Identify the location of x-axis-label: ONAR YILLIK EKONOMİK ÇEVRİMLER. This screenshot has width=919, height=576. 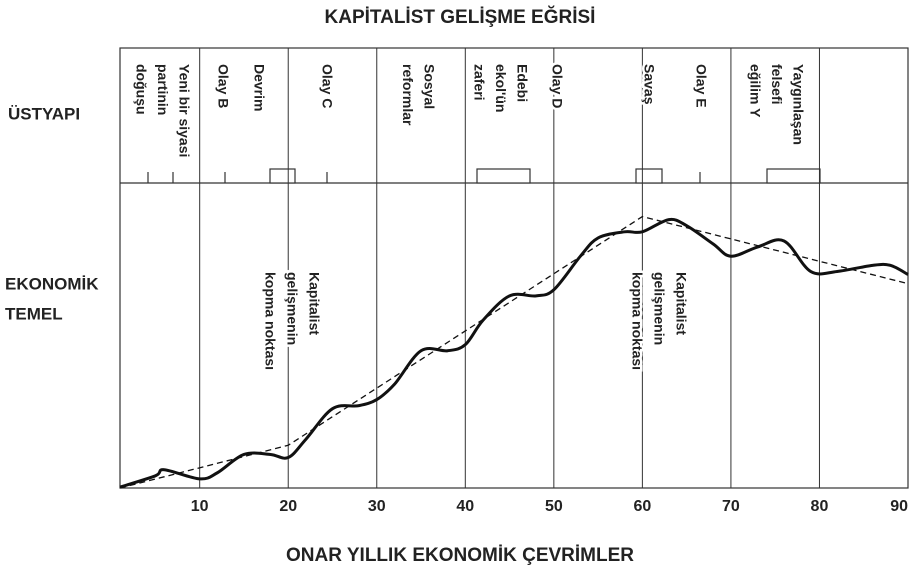
(460, 555).